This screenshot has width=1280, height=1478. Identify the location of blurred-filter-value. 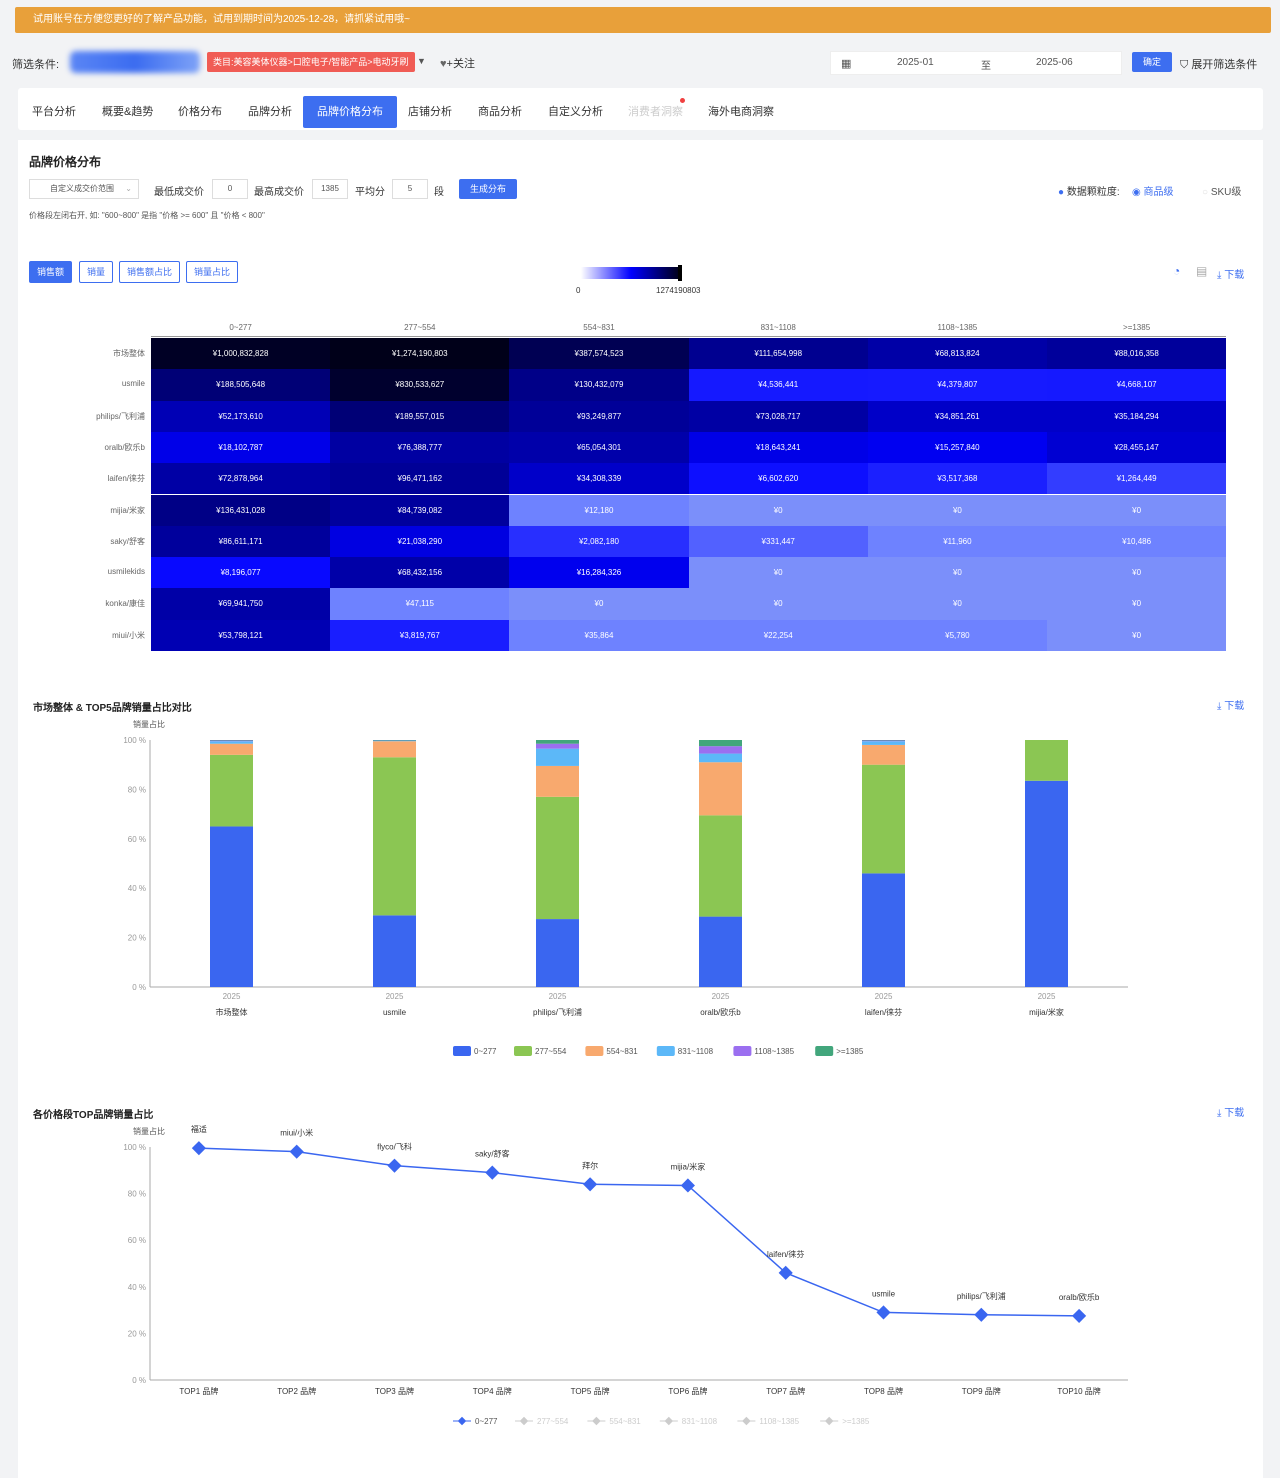
(135, 62).